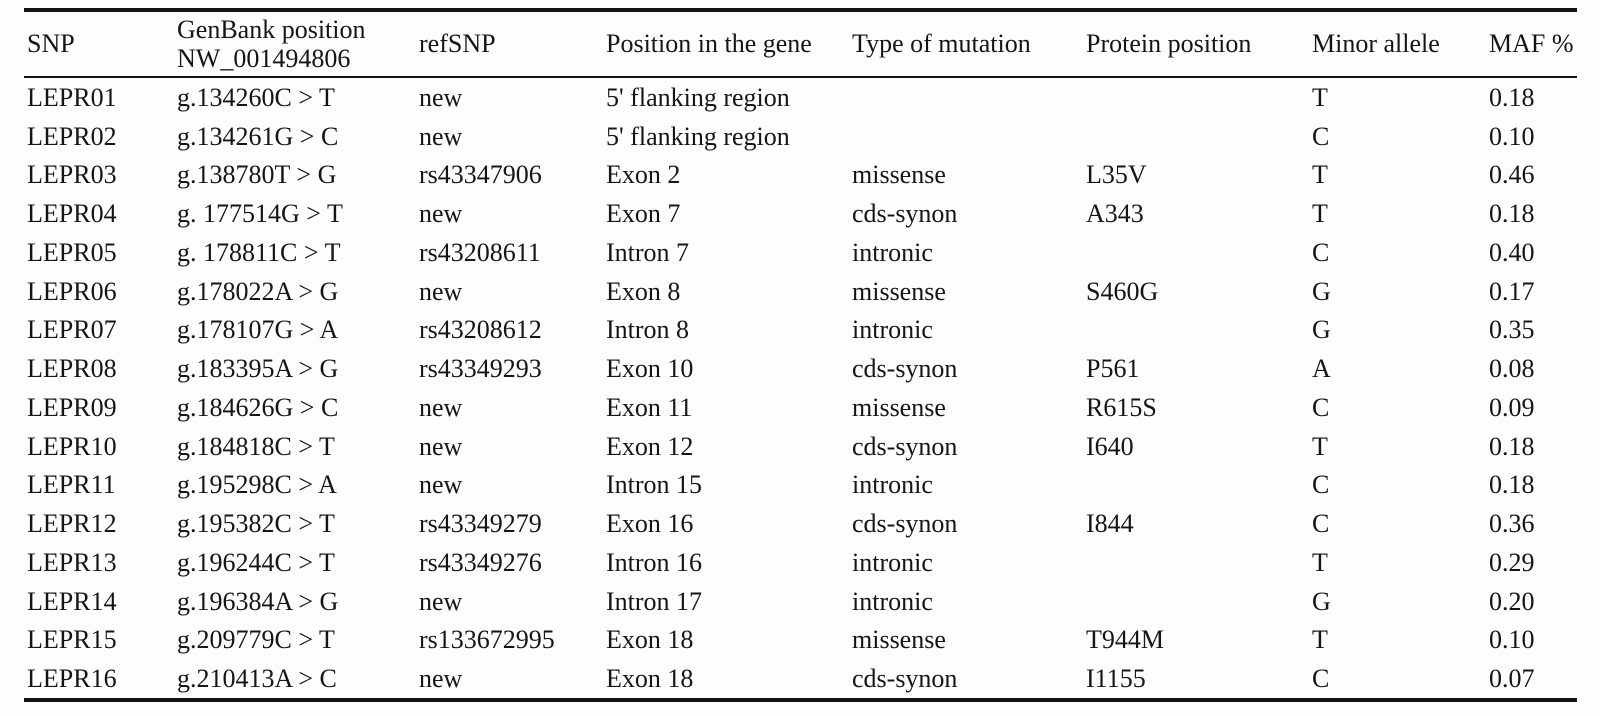 The width and height of the screenshot is (1600, 716). I want to click on cell-snp: LEPR12, so click(72, 524).